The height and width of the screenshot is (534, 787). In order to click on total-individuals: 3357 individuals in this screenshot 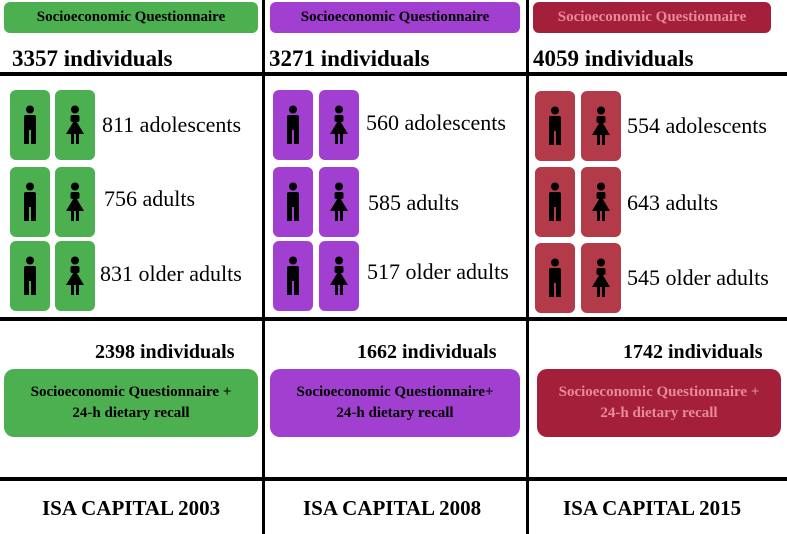, I will do `click(92, 58)`.